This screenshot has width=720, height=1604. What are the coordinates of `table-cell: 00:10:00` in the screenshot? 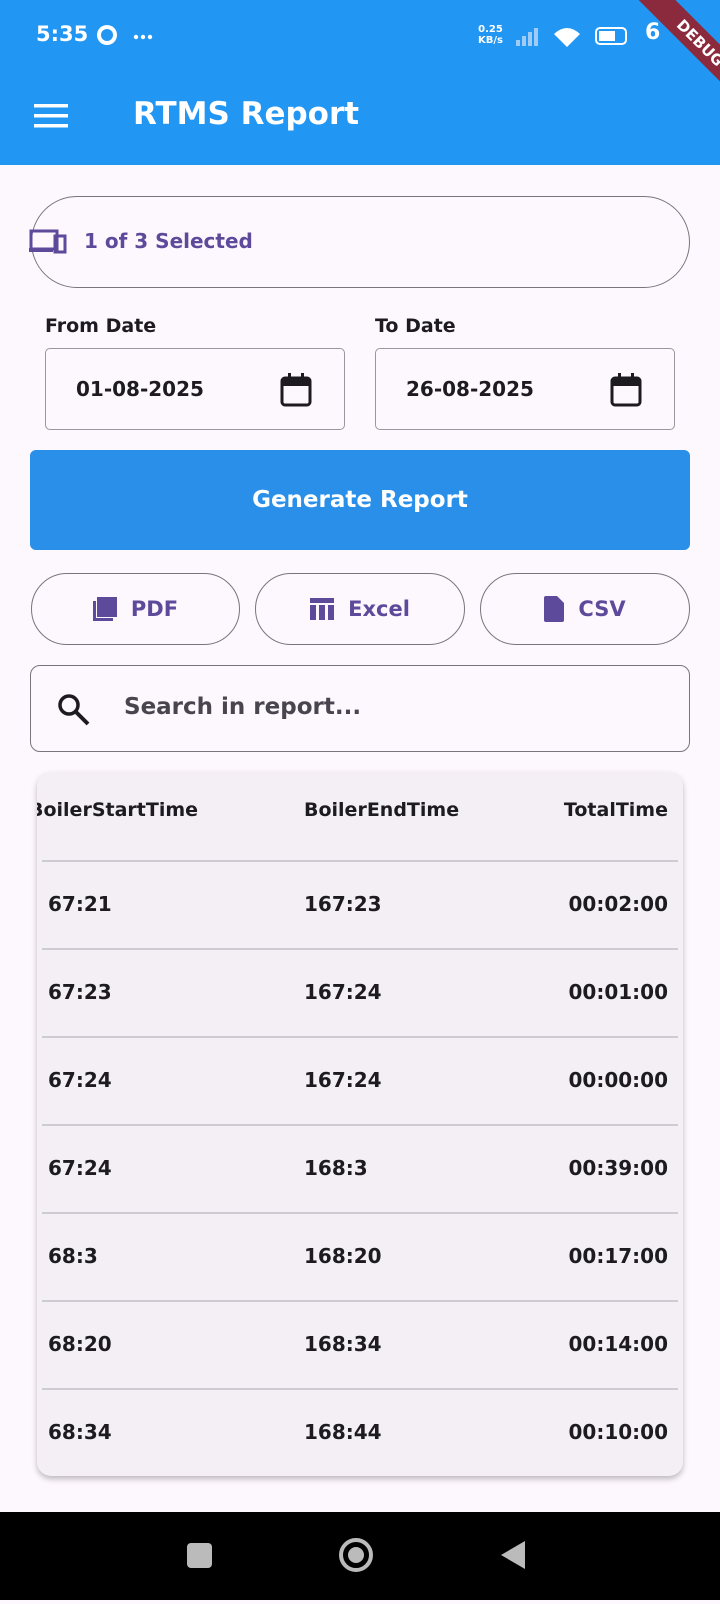 It's located at (618, 1432).